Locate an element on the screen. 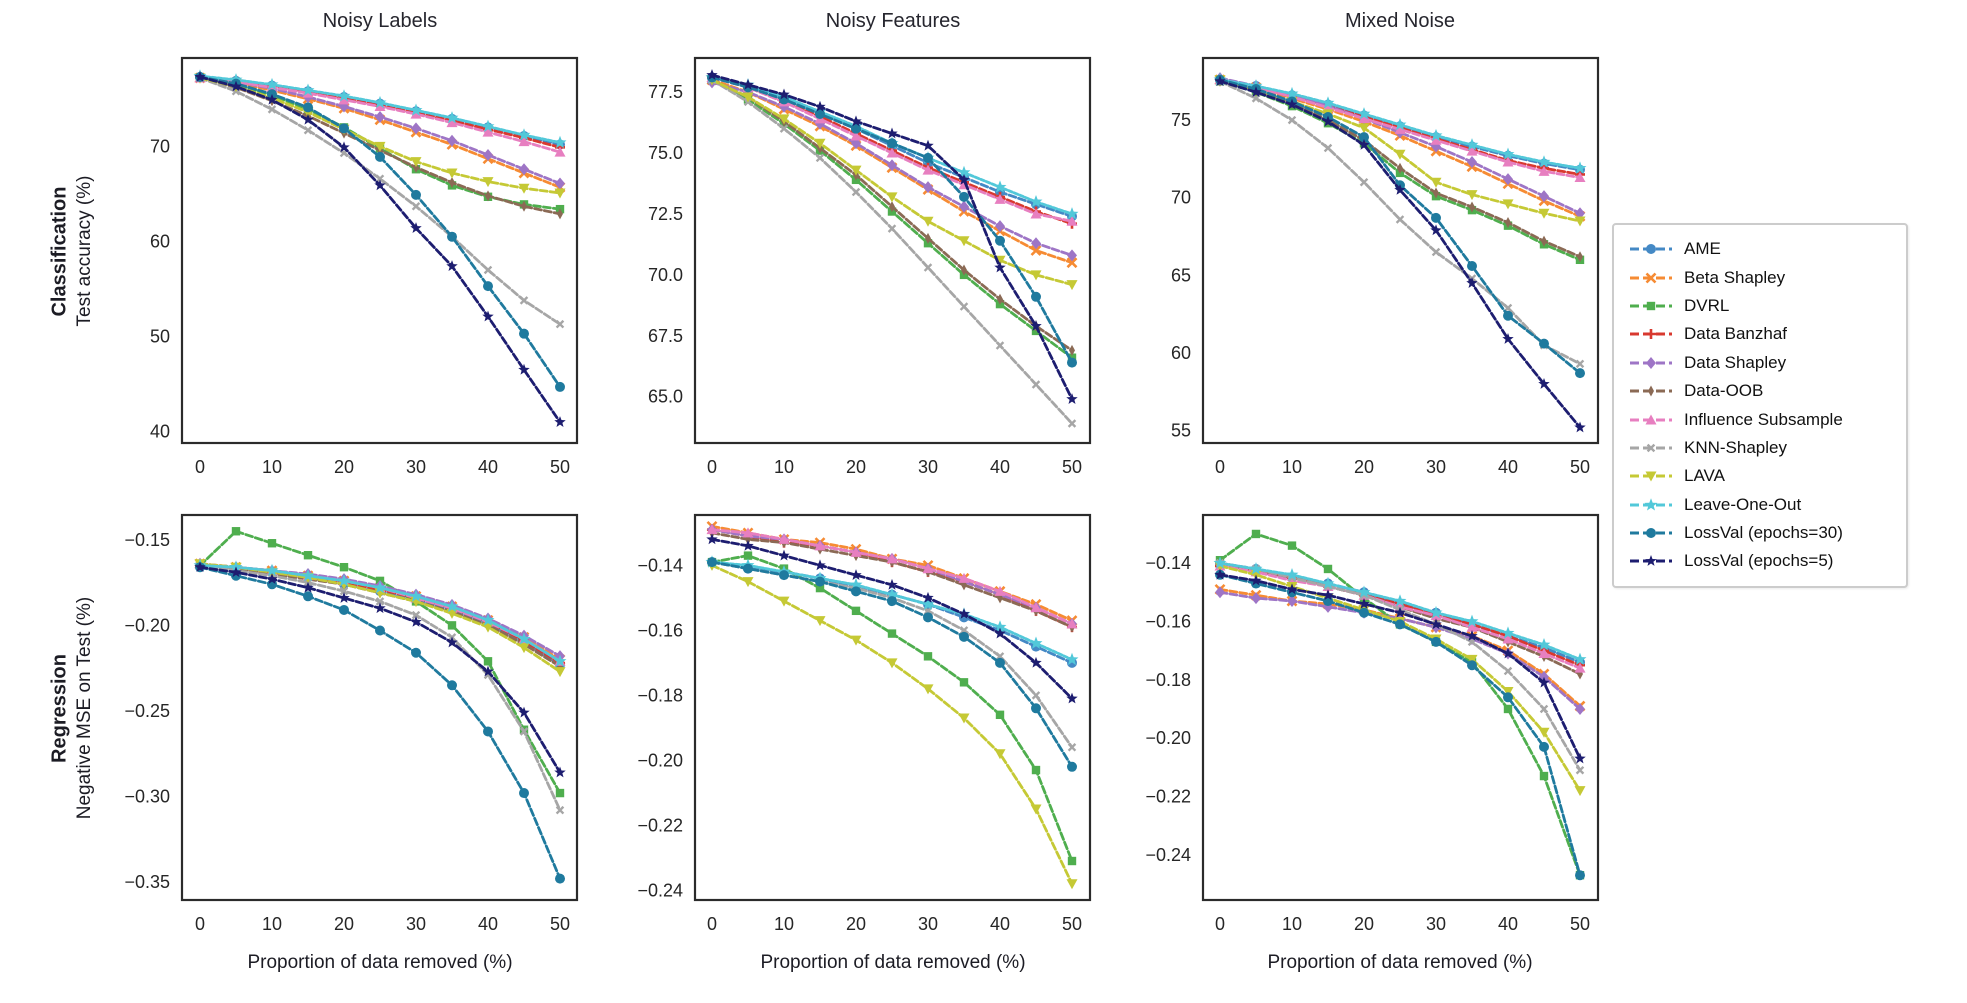 This screenshot has height=1003, width=1967. y-tick-label: 60 is located at coordinates (160, 241).